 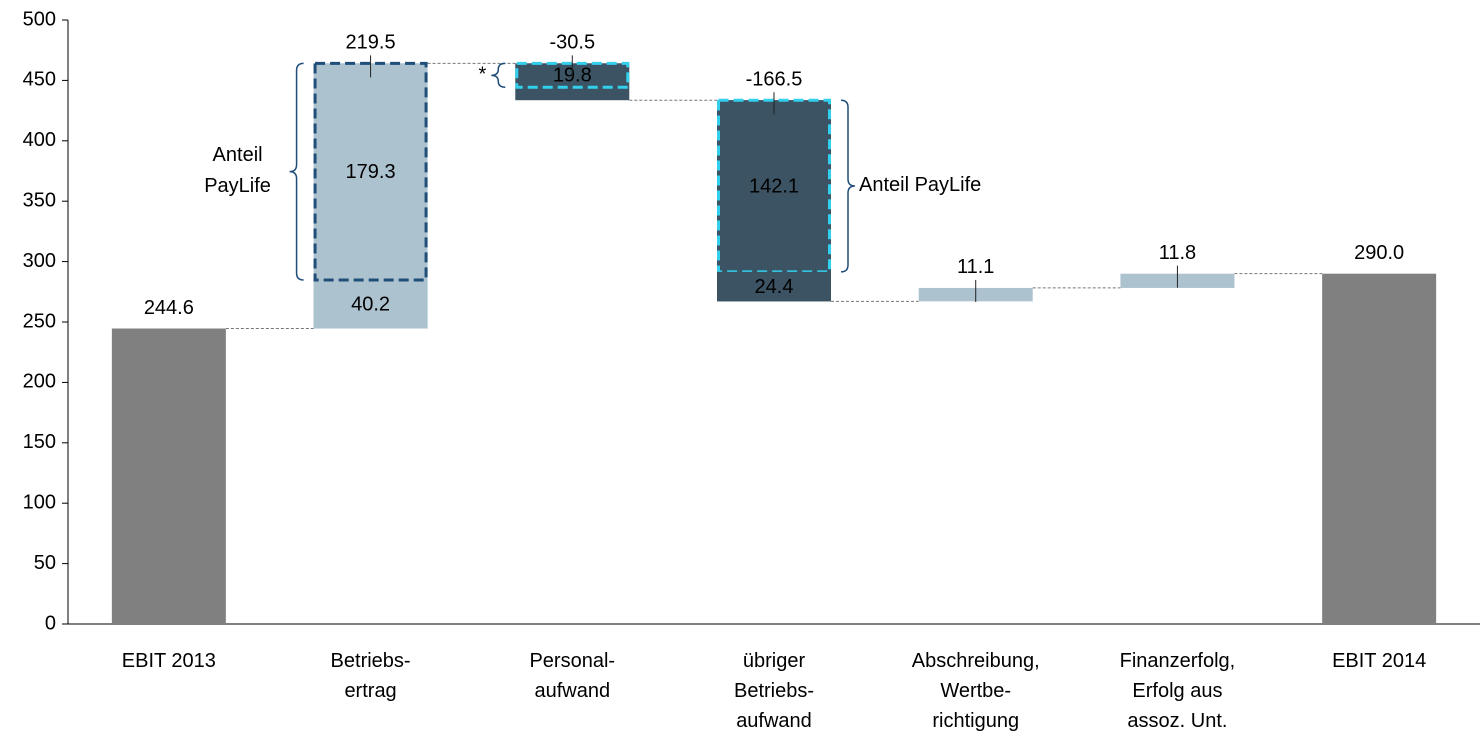 I want to click on value-label: 244.6, so click(x=169, y=308).